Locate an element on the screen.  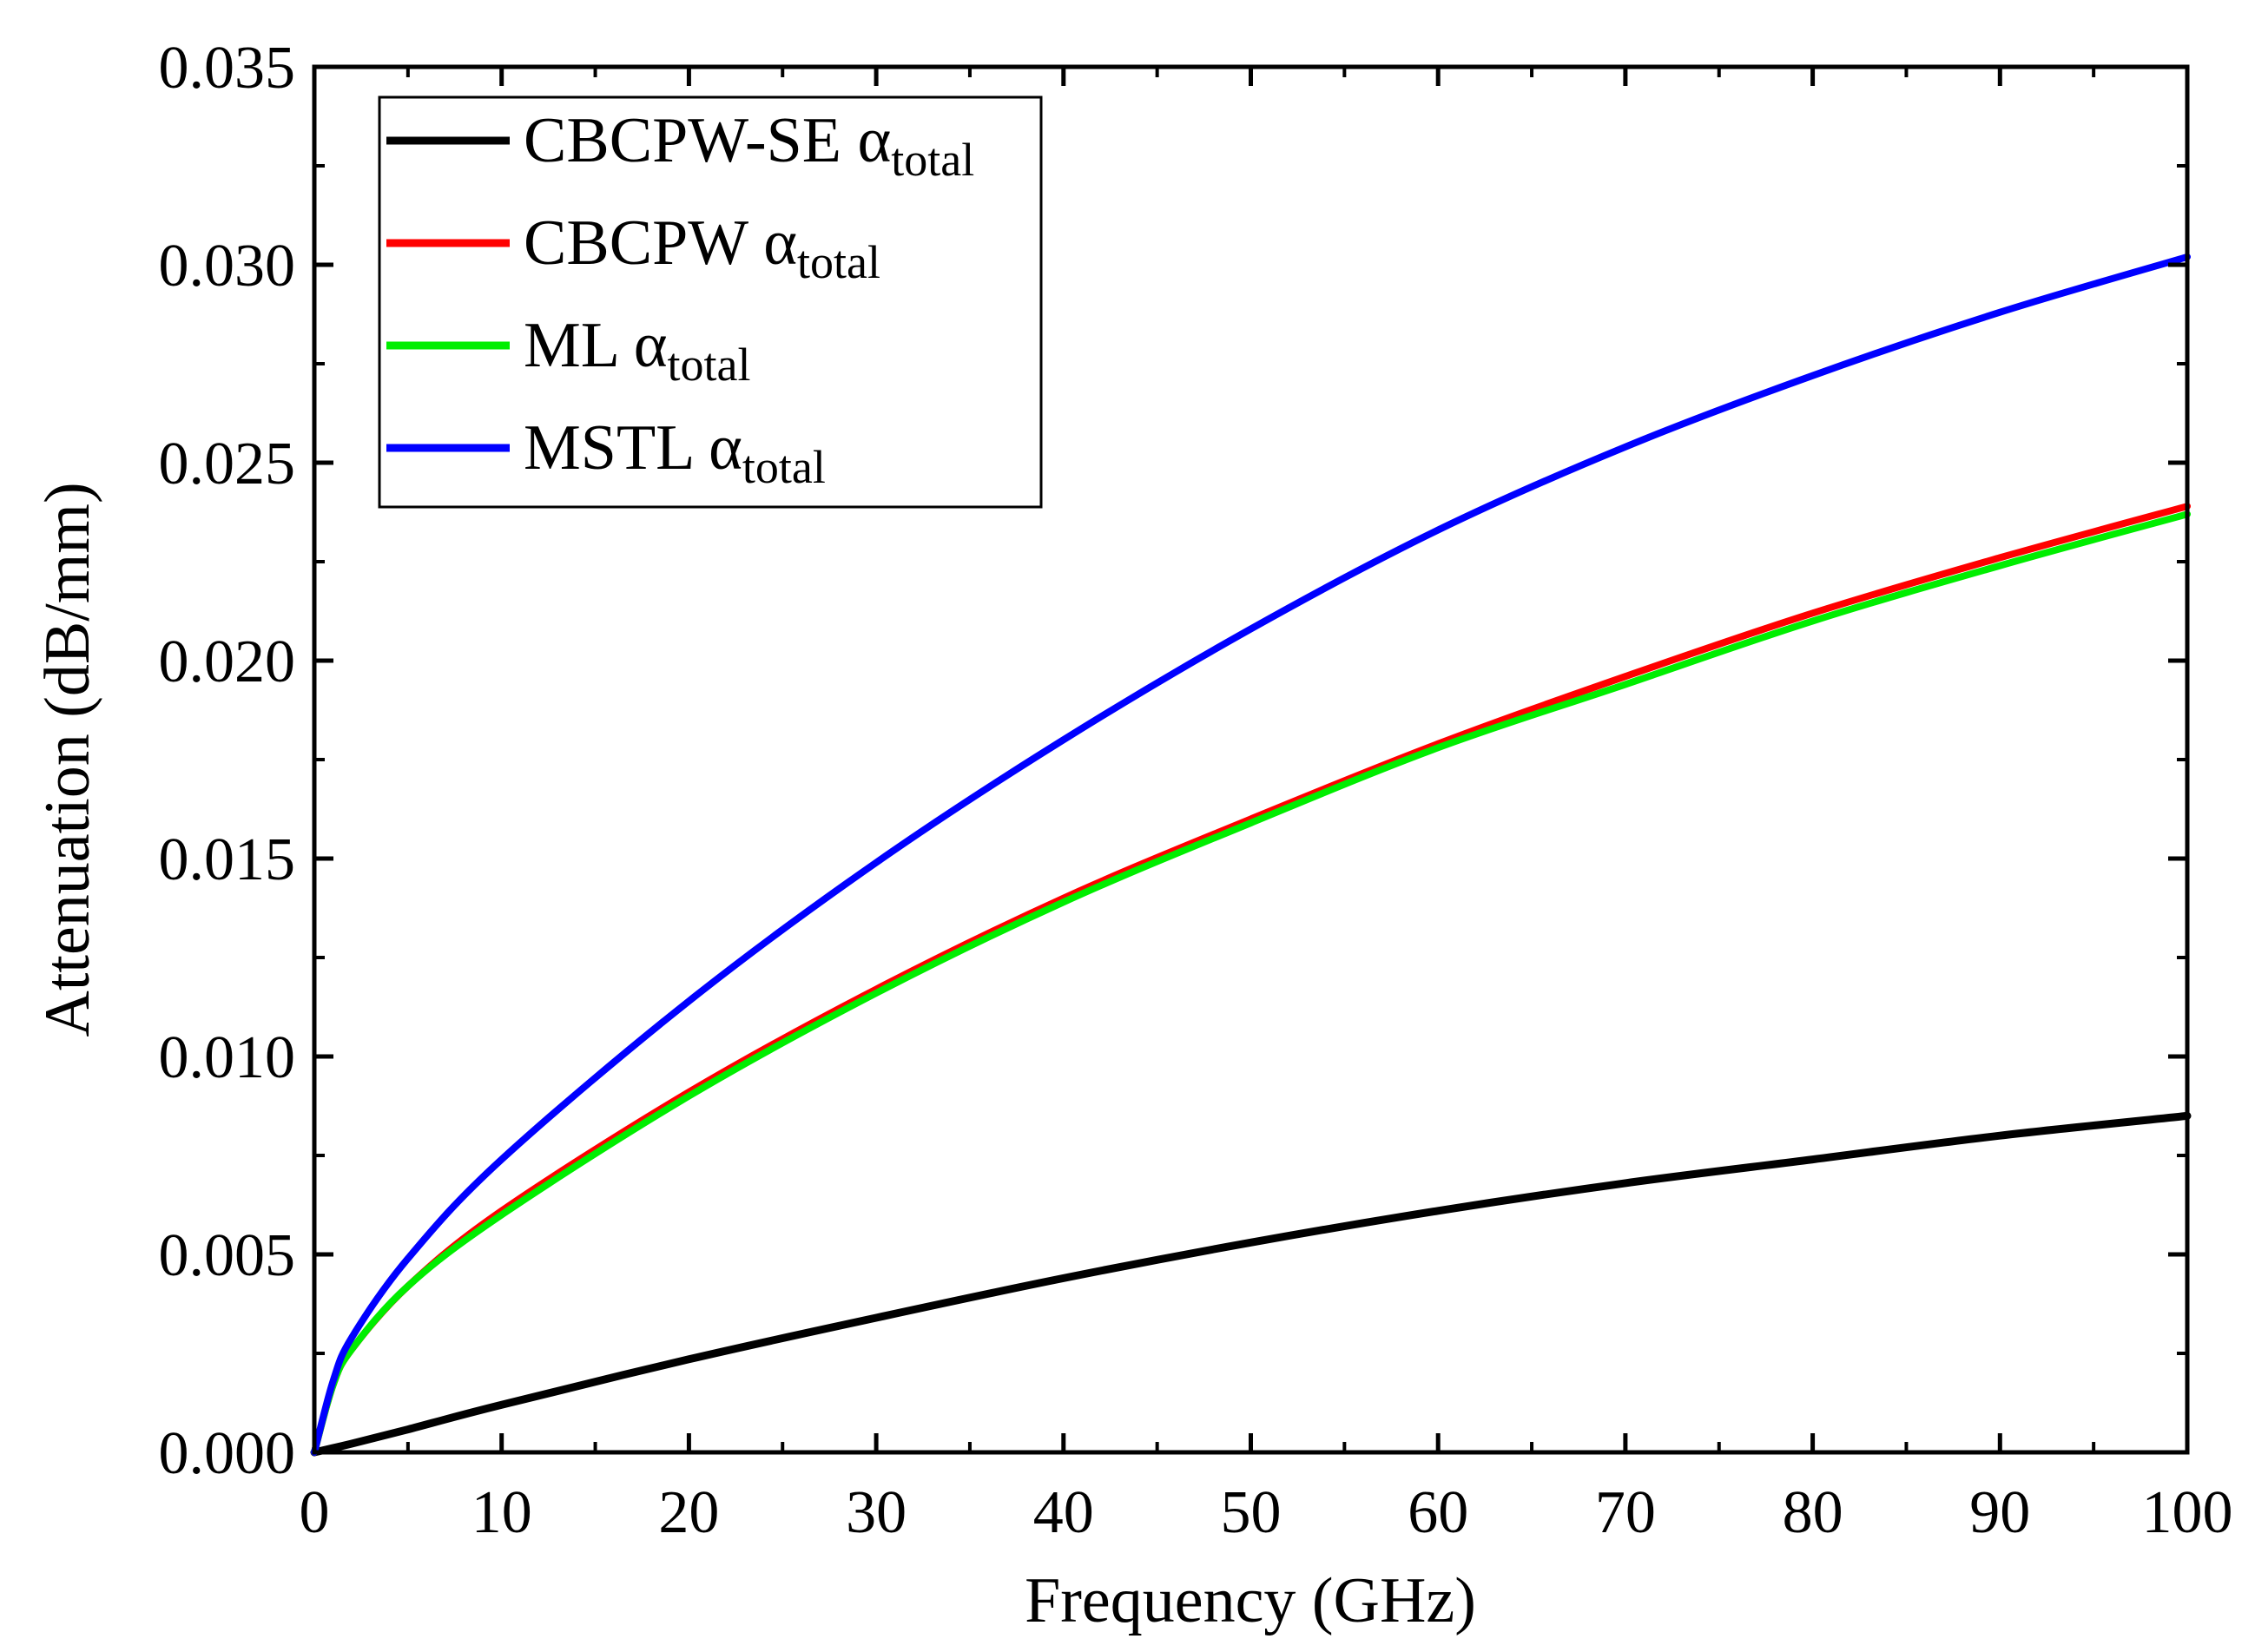
legend-box is located at coordinates (710, 302).